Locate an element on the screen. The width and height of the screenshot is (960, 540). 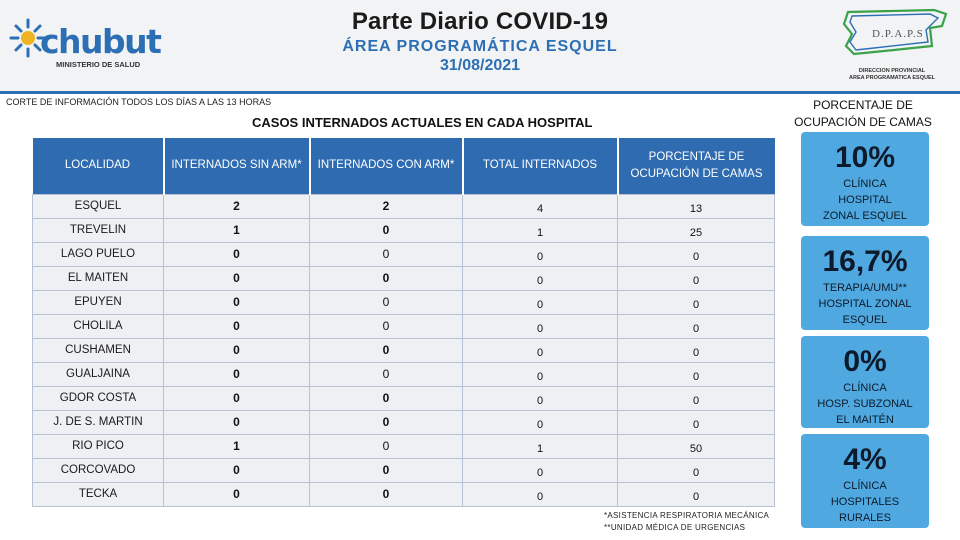
card-percentage: 4% is located at coordinates (865, 459).